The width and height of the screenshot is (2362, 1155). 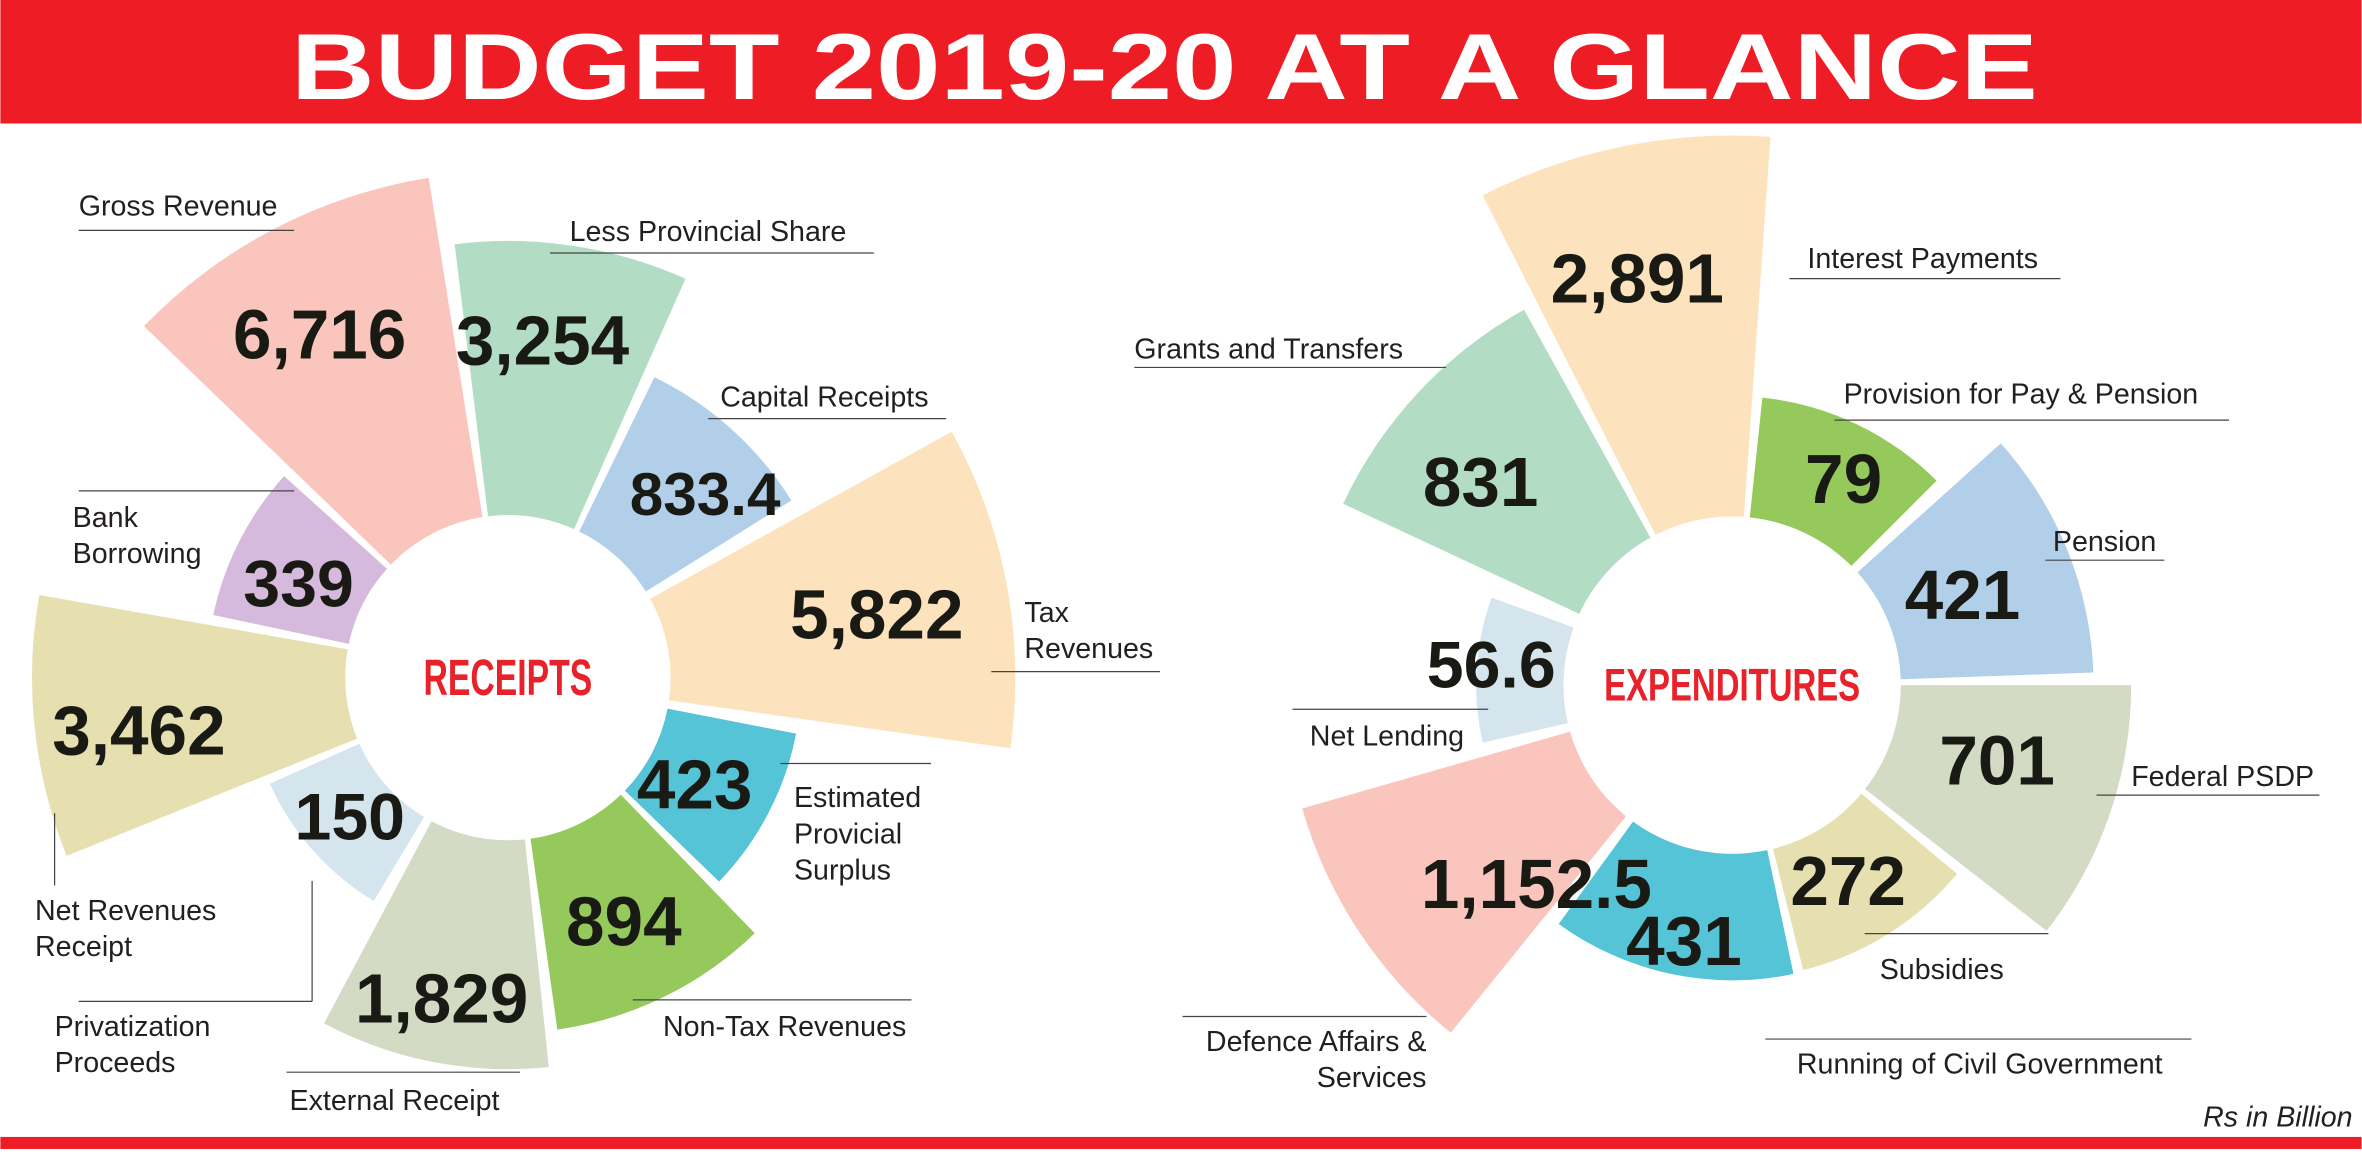 What do you see at coordinates (298, 584) in the screenshot?
I see `value-label-bank-borrowing: 339` at bounding box center [298, 584].